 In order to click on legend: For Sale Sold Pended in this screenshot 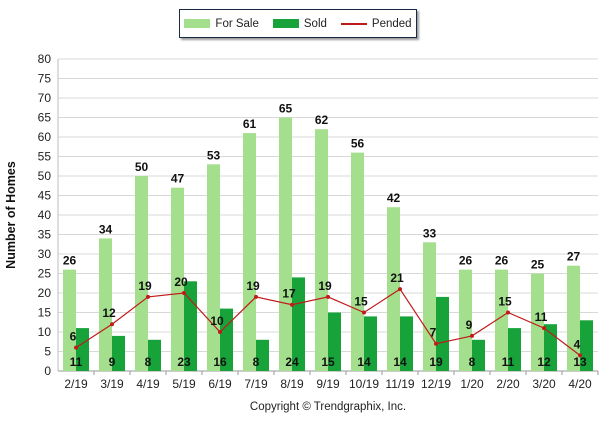, I will do `click(298, 23)`.